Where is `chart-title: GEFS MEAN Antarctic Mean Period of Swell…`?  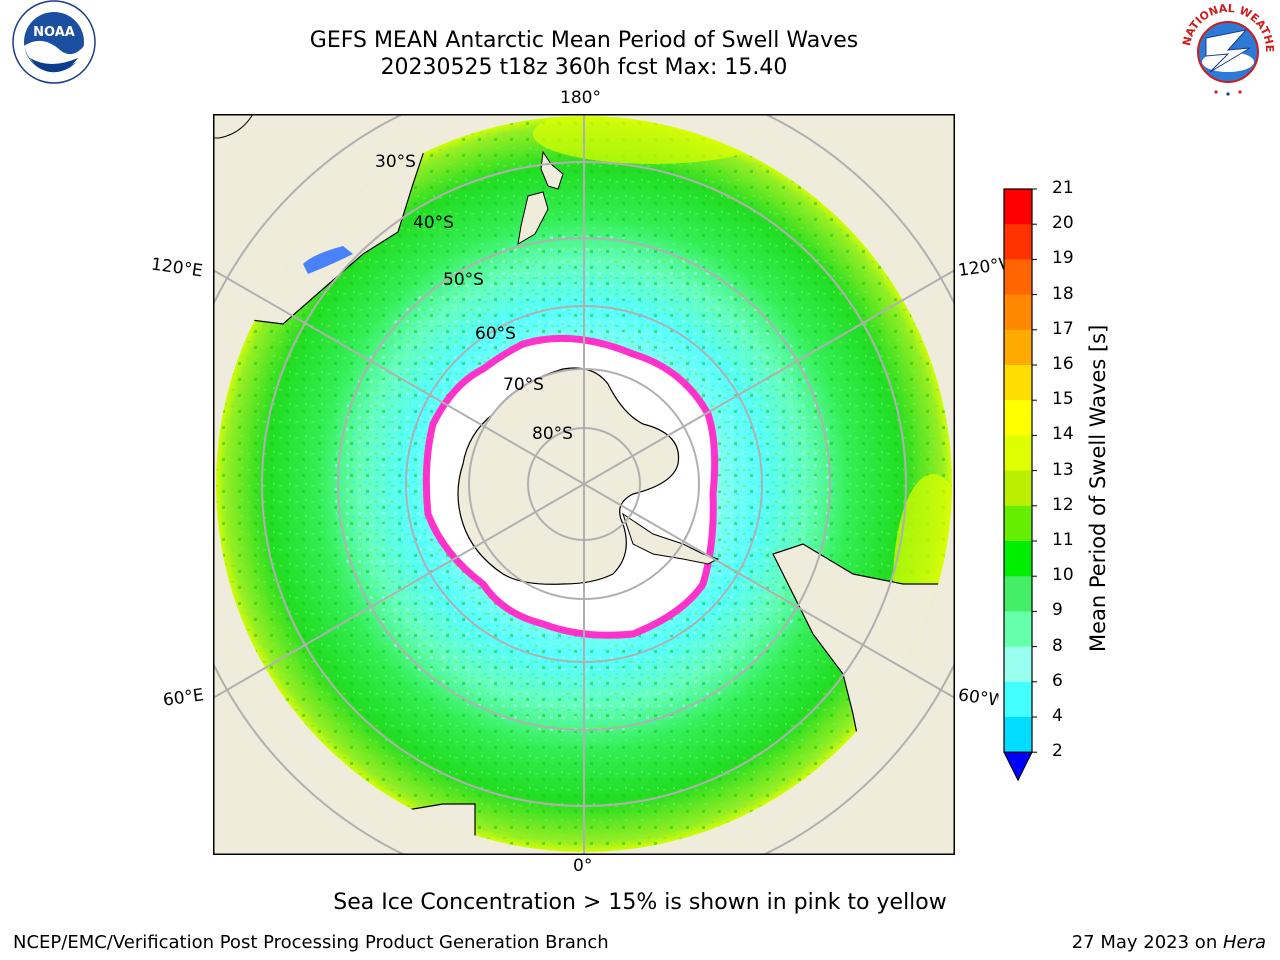
chart-title: GEFS MEAN Antarctic Mean Period of Swell… is located at coordinates (584, 40).